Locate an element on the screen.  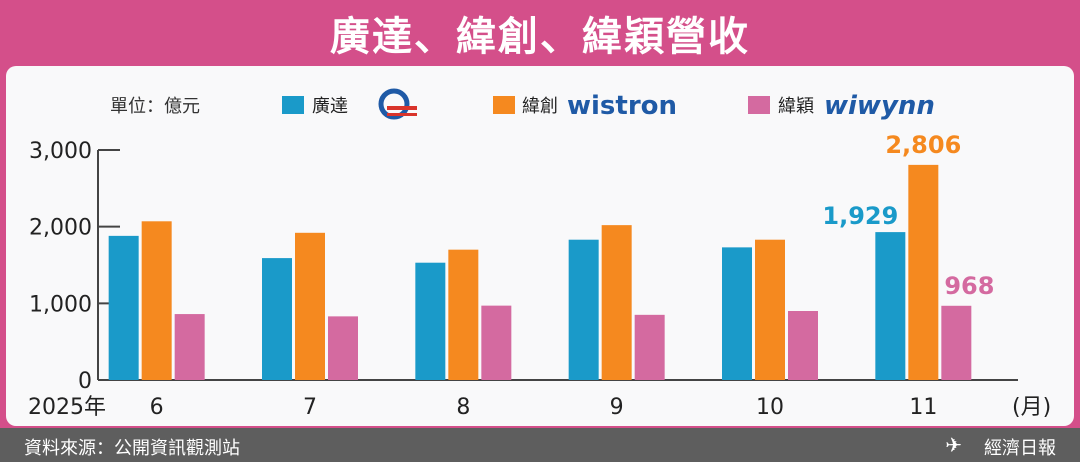
legend-label-wiwynn: 緯穎 is located at coordinates (796, 106).